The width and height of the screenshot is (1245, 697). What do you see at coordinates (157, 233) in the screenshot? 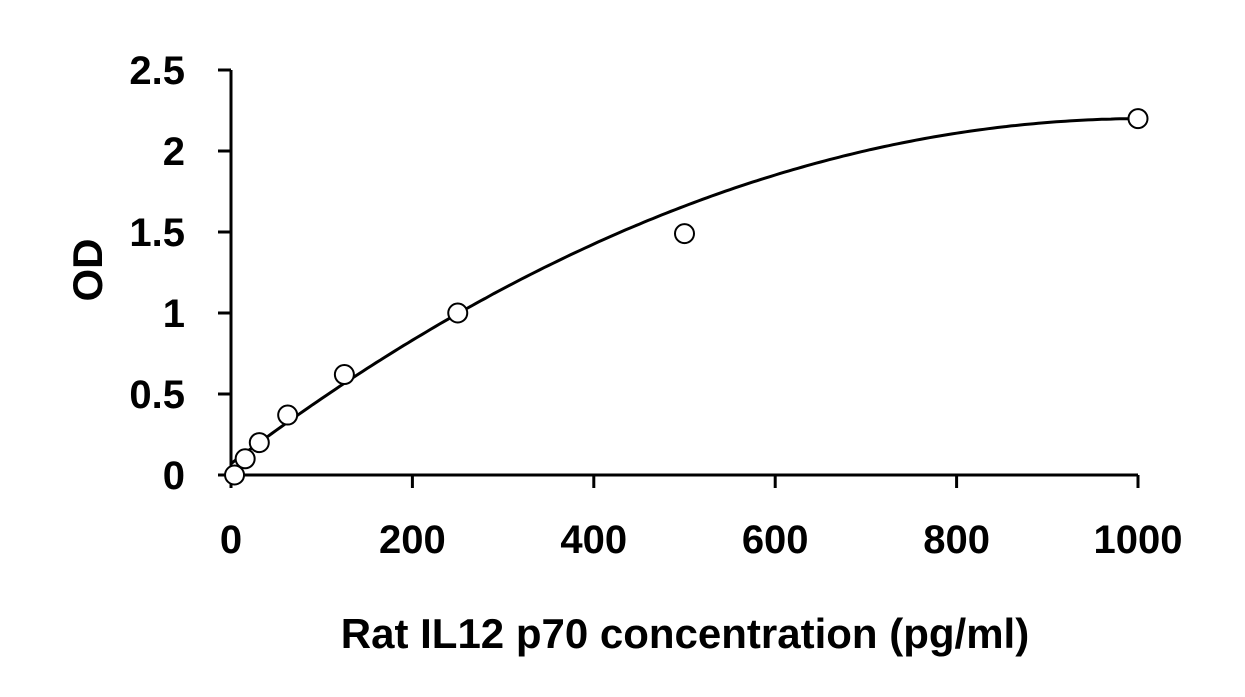
I see `y-tick-label: 1.5` at bounding box center [157, 233].